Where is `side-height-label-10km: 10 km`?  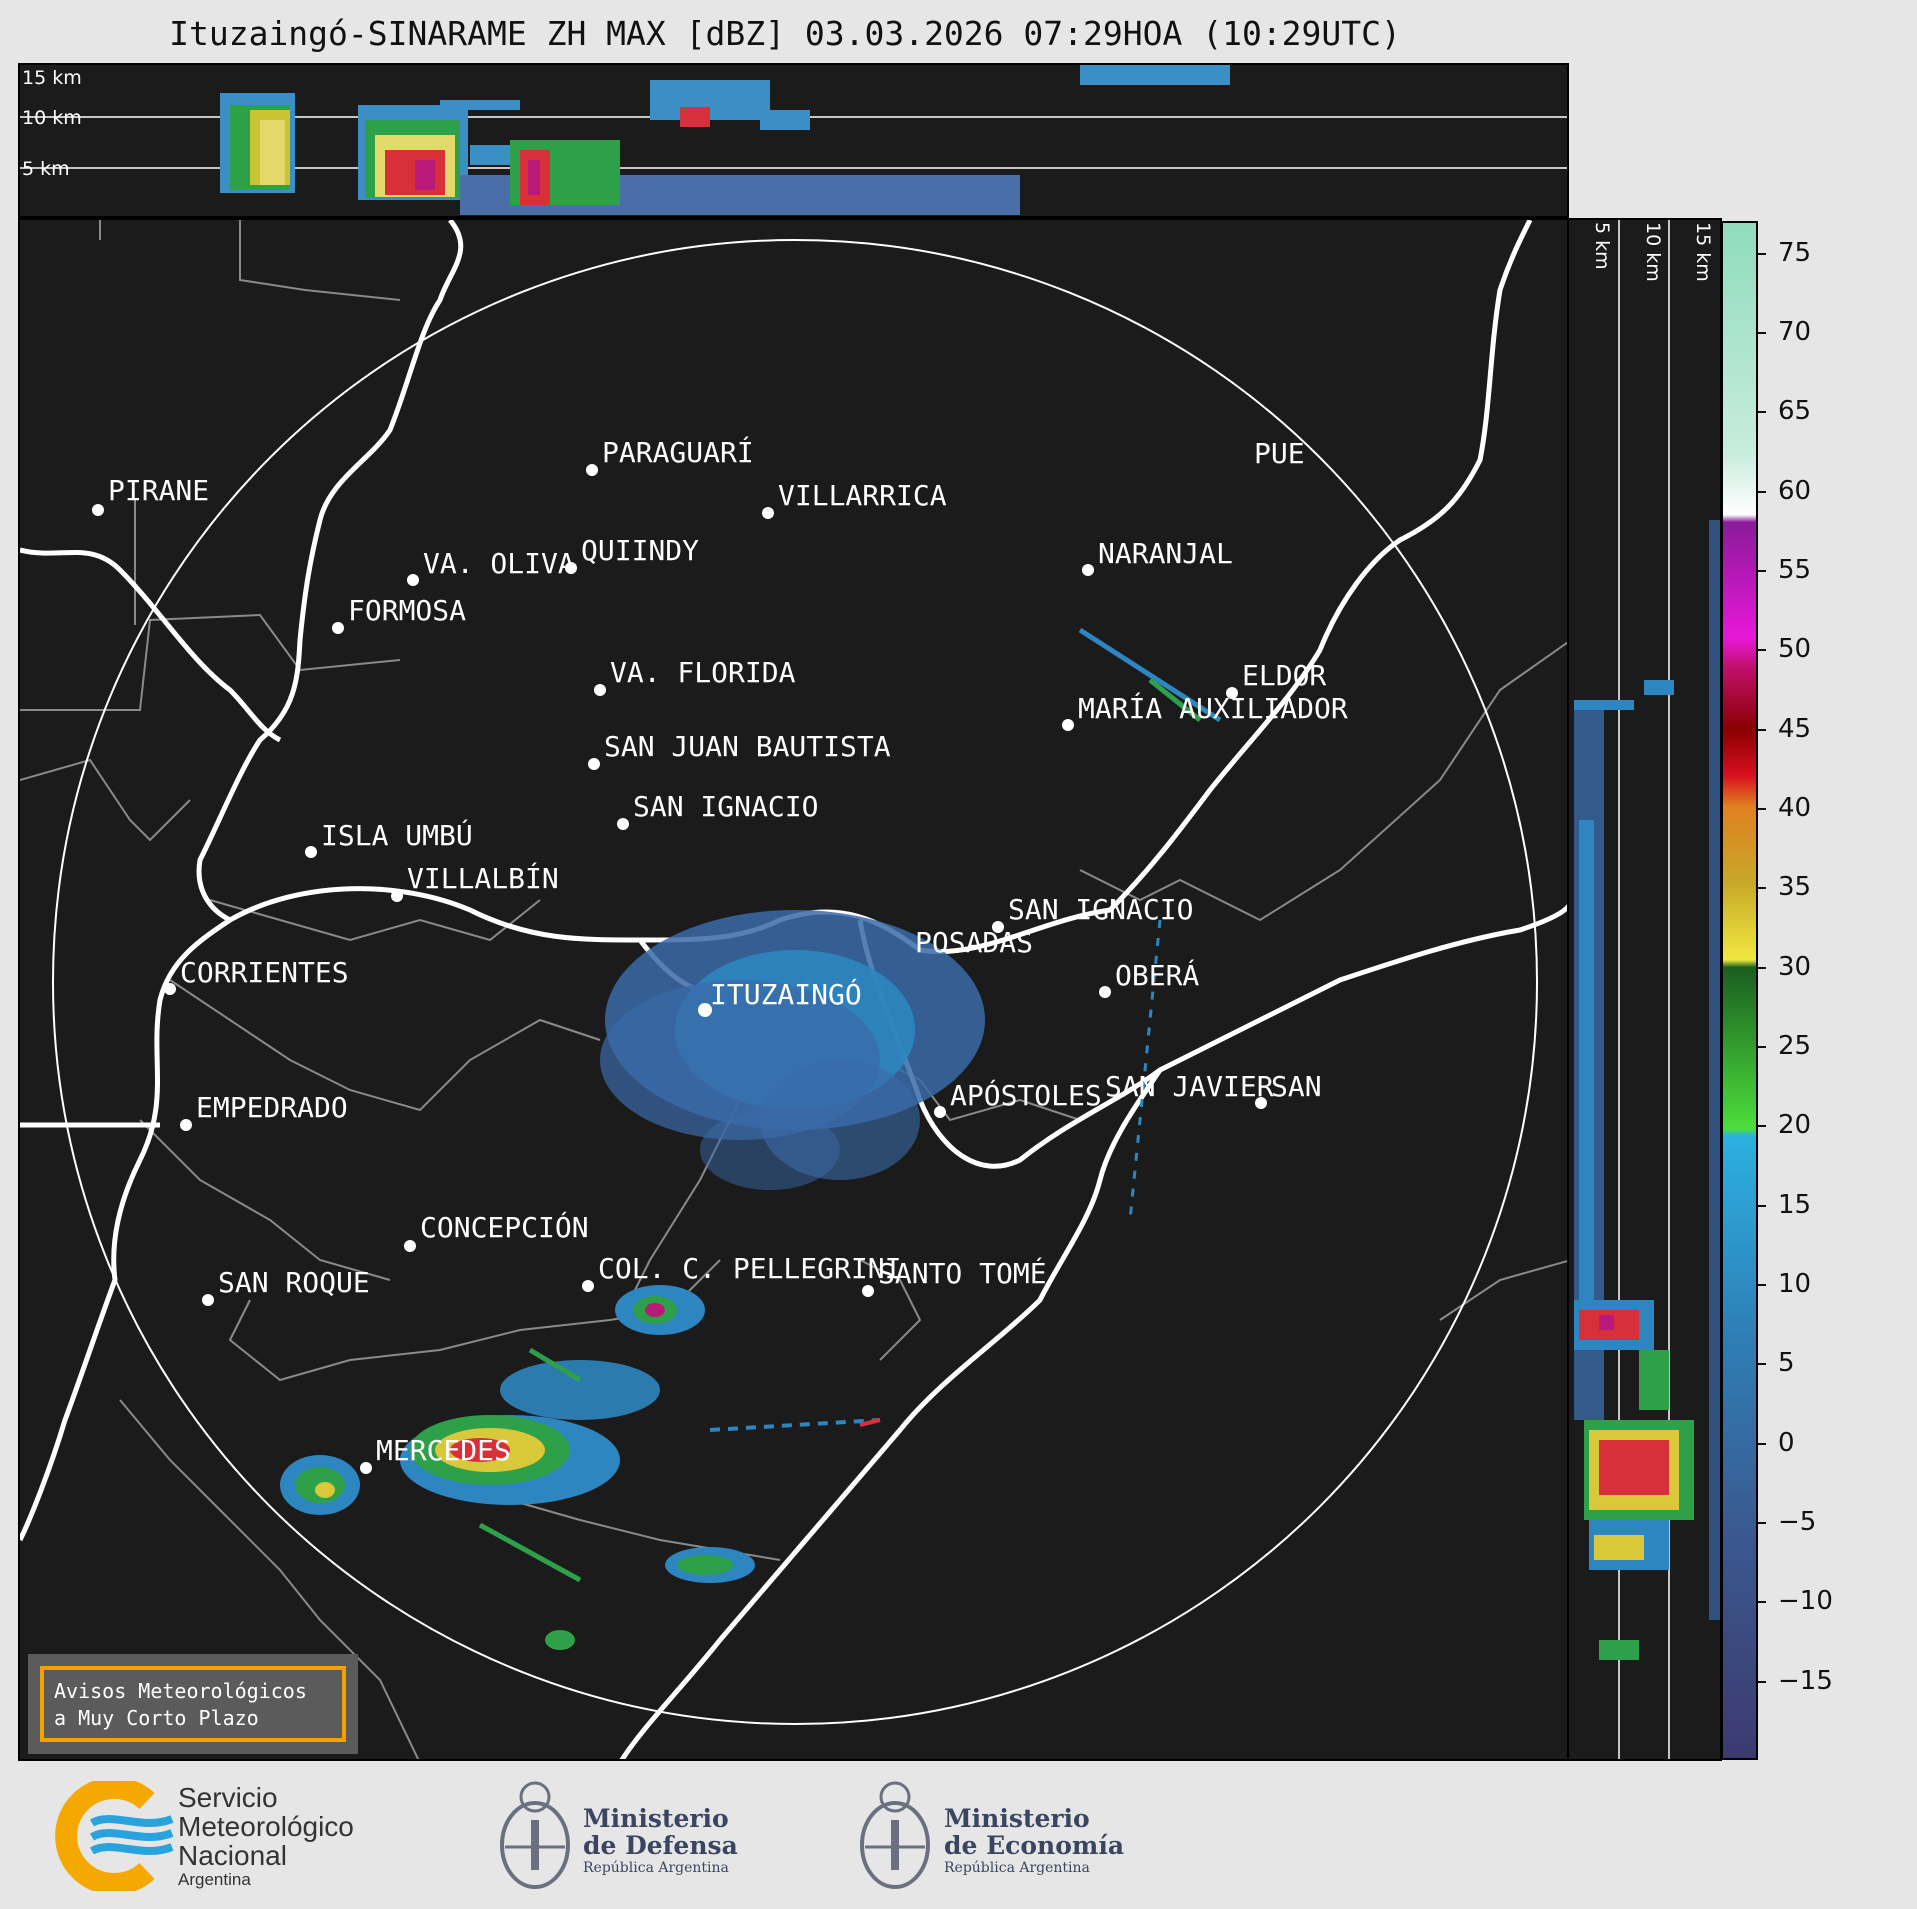
side-height-label-10km: 10 km is located at coordinates (1653, 252).